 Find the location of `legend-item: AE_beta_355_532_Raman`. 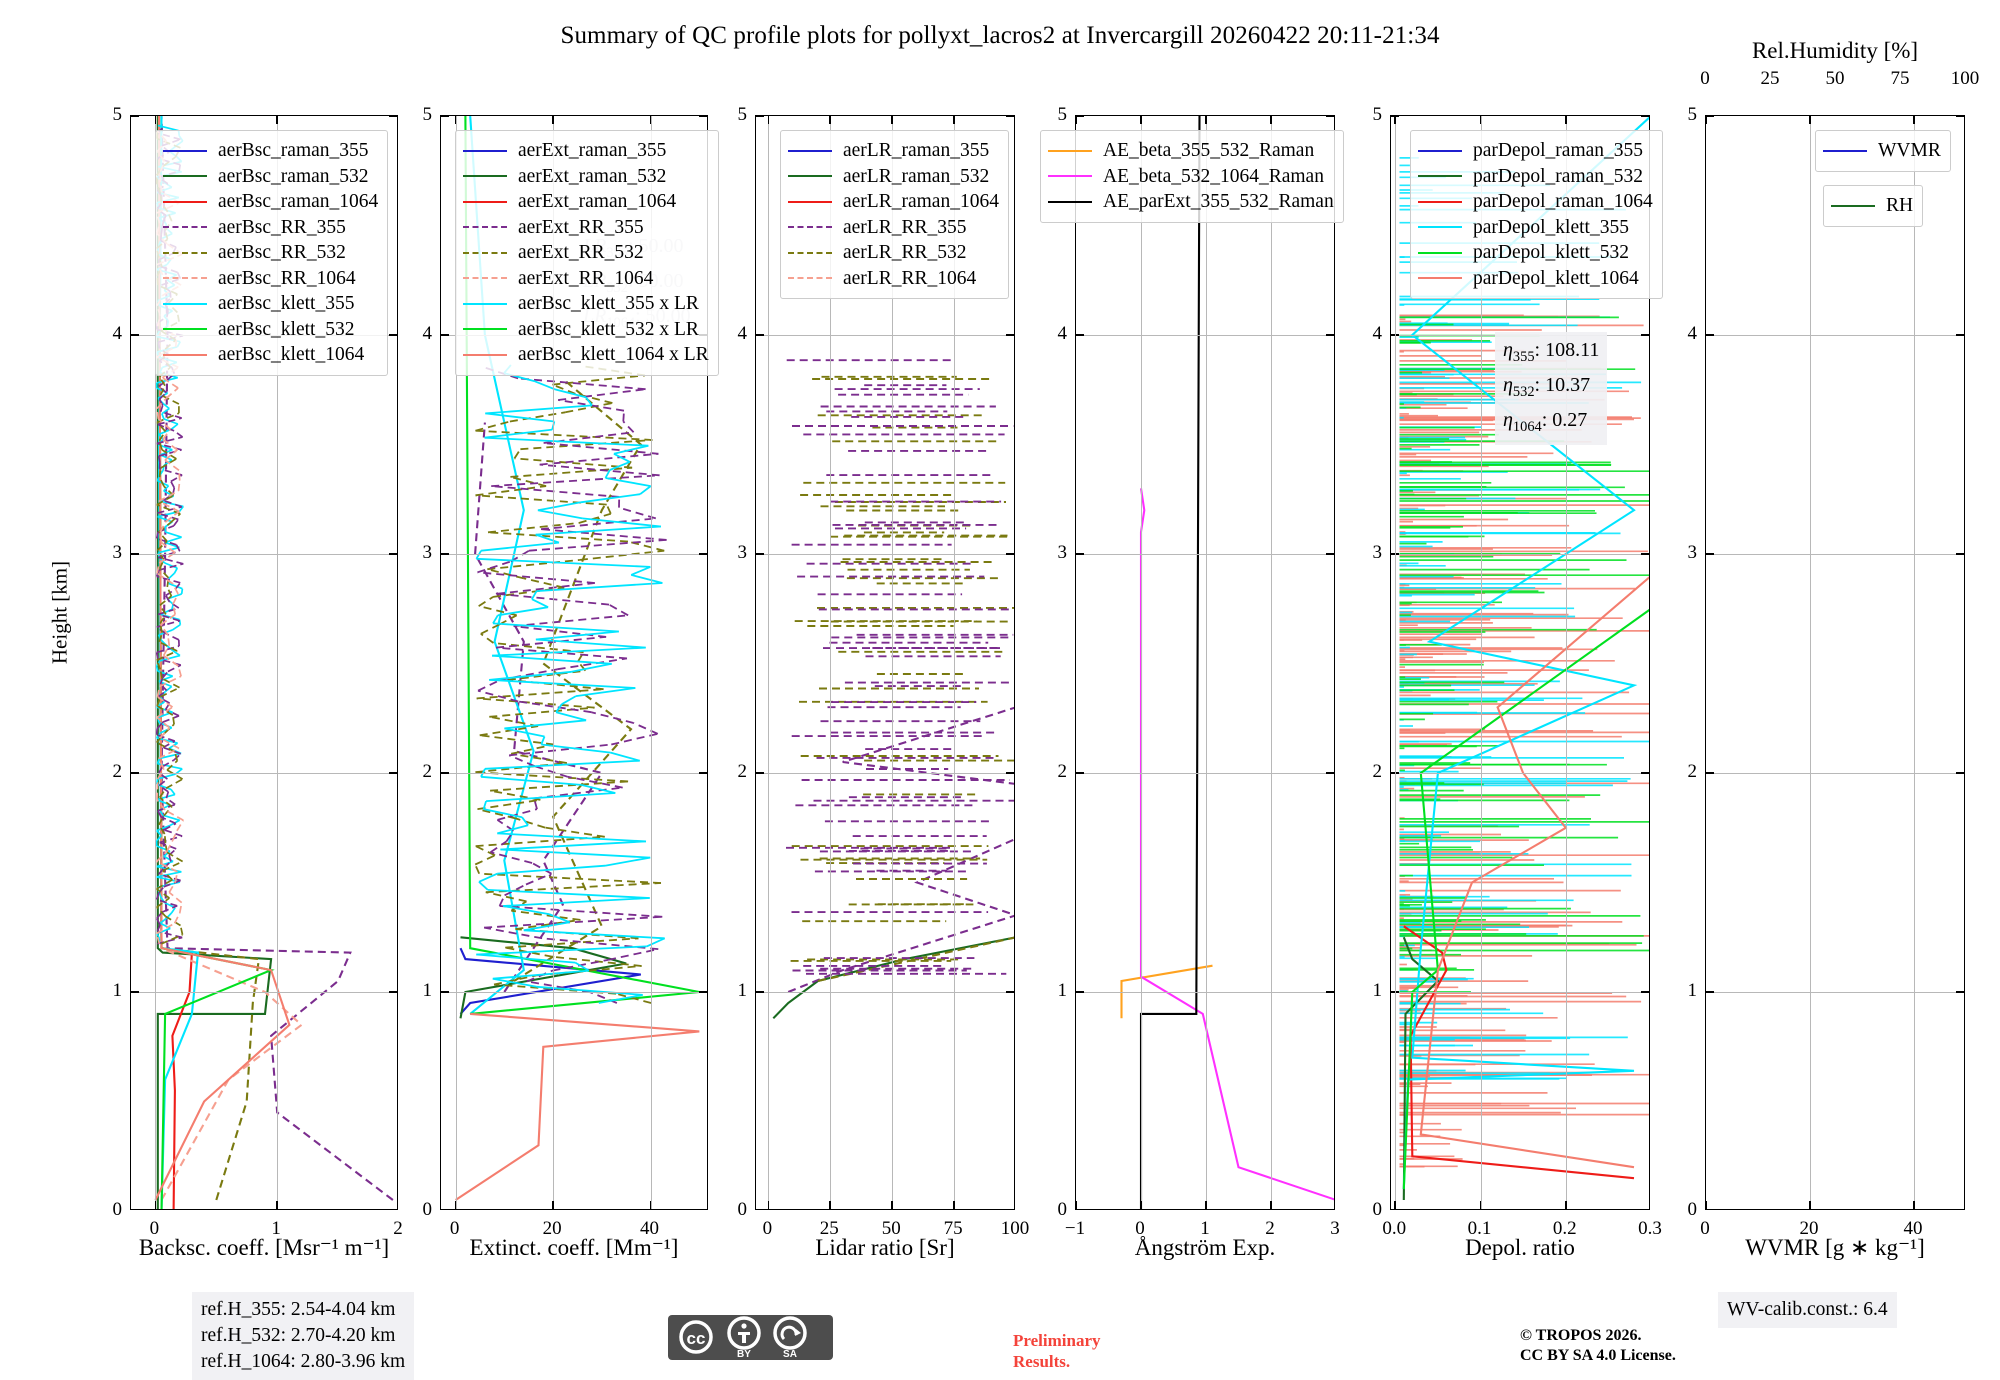

legend-item: AE_beta_355_532_Raman is located at coordinates (1191, 151).